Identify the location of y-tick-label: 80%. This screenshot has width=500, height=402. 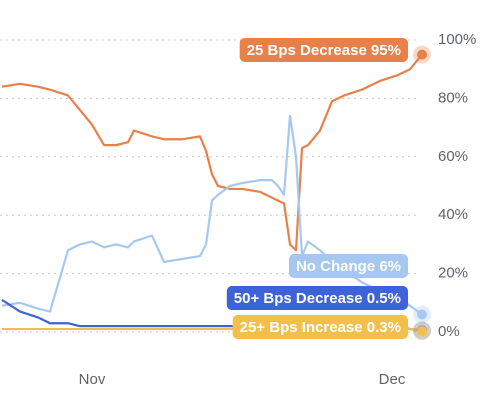
(453, 97).